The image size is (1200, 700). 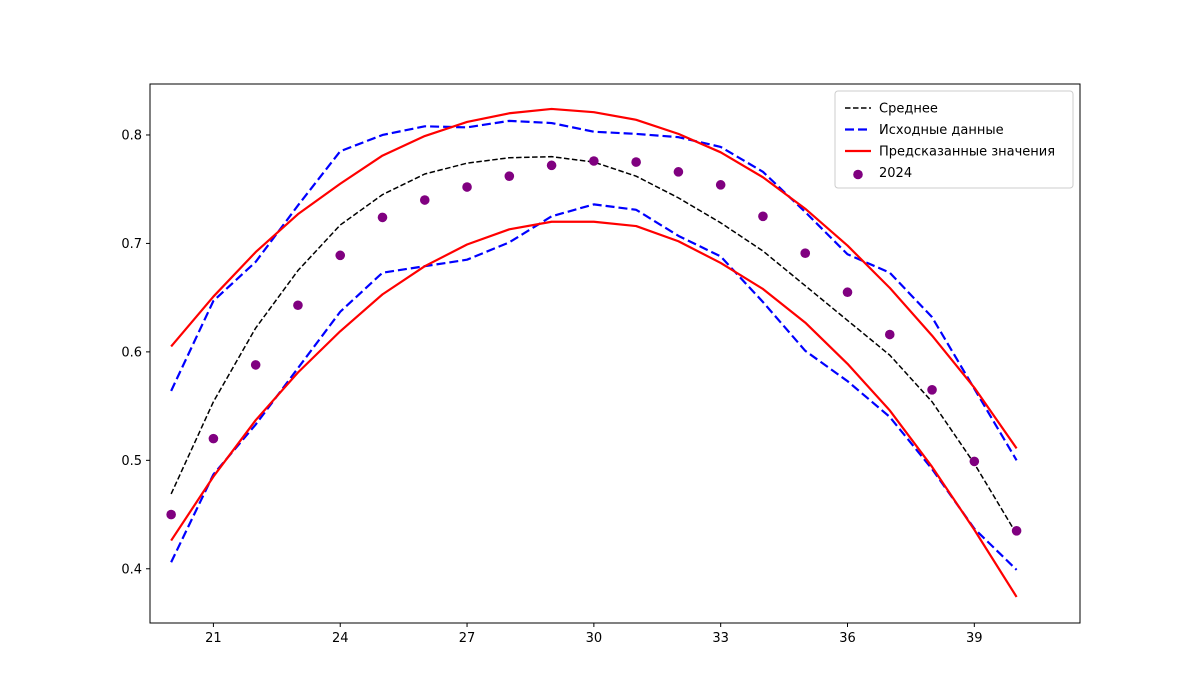 What do you see at coordinates (131, 461) in the screenshot?
I see `y-tick-label-0.5: 0.5` at bounding box center [131, 461].